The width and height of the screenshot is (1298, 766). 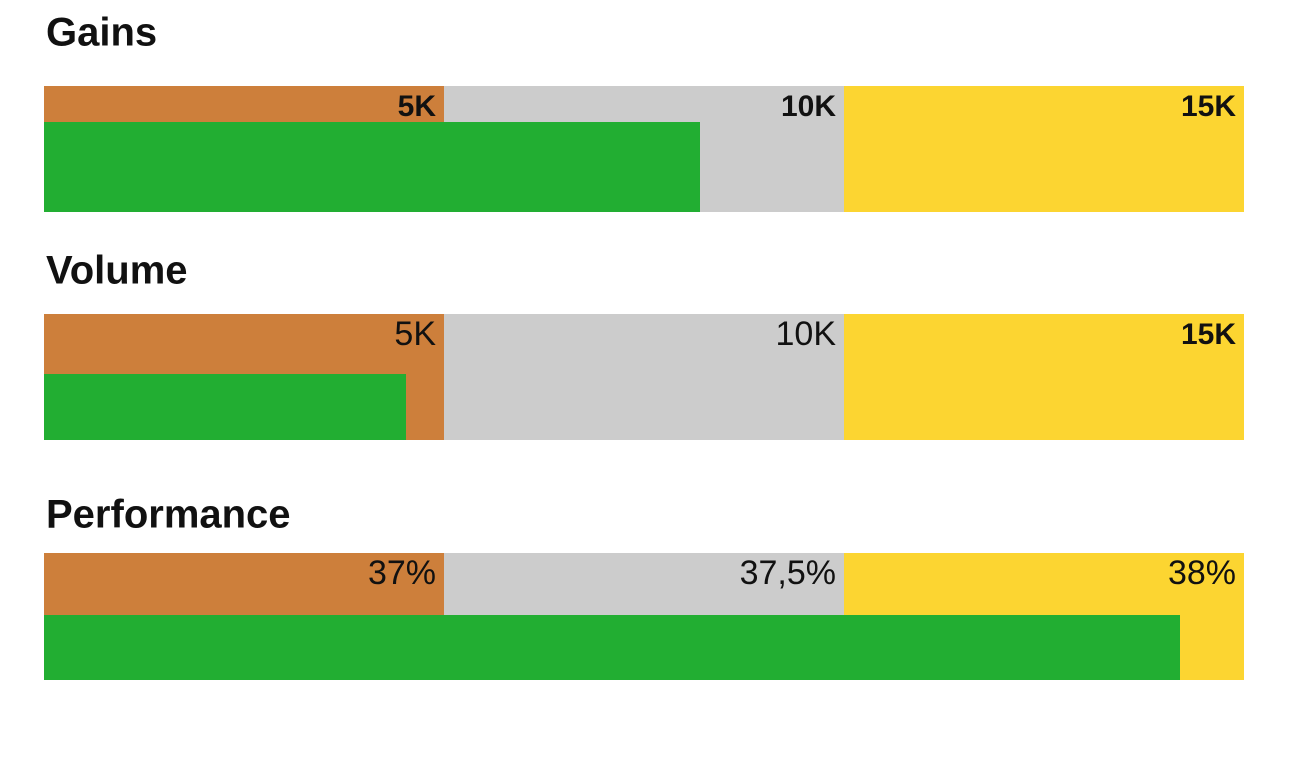 I want to click on chart-title: Gains, so click(x=101, y=33).